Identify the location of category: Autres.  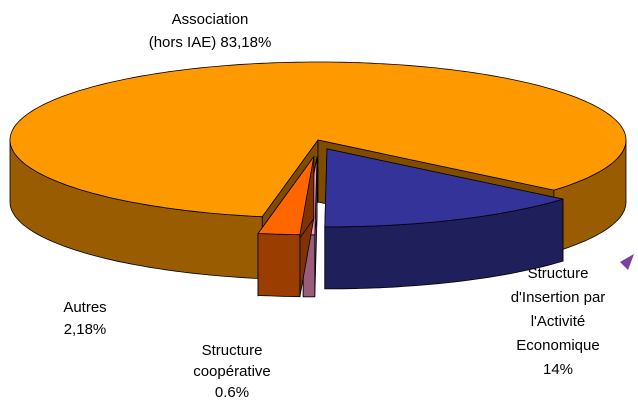
(85, 307).